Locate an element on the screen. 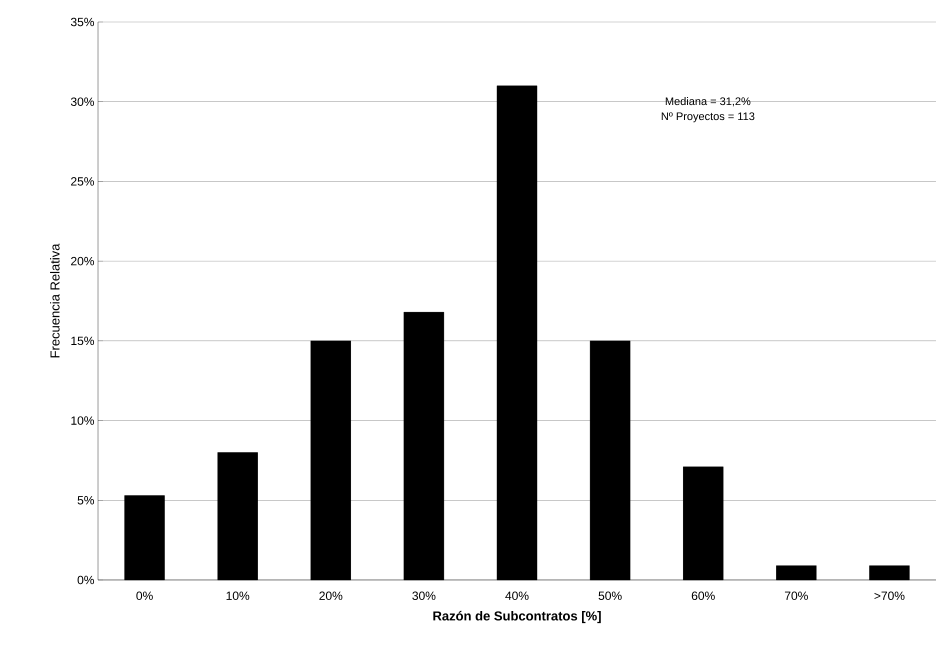  annotation: Nº Proyectos = 113 is located at coordinates (708, 117).